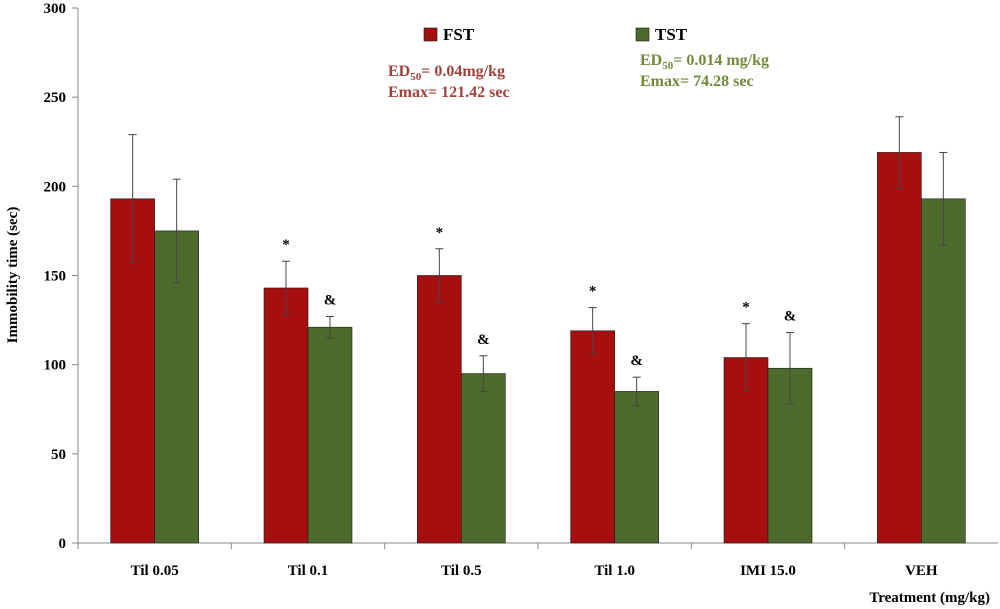 The image size is (1000, 609). Describe the element at coordinates (430, 34) in the screenshot. I see `legend-swatch-fst` at that location.